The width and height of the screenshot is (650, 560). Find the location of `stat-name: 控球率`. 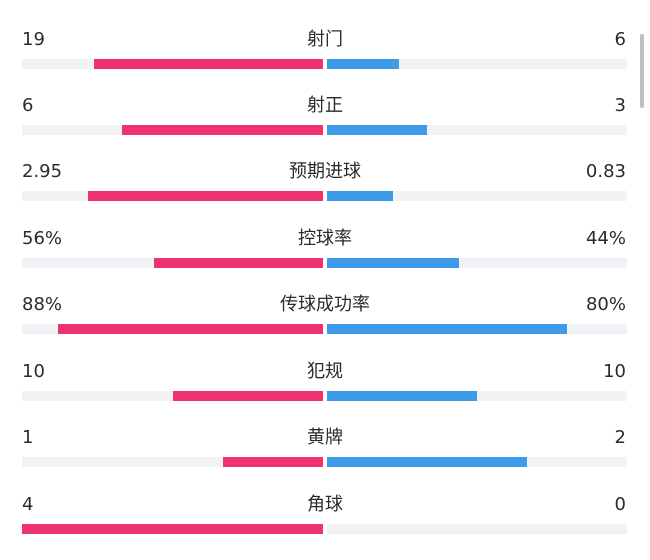

stat-name: 控球率 is located at coordinates (325, 238).